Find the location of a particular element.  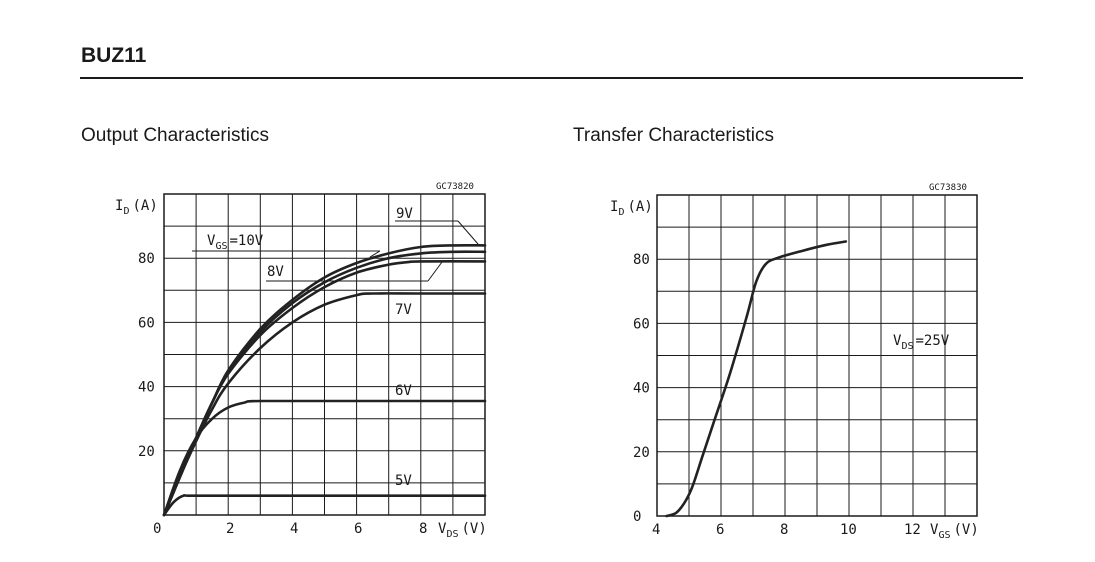

output-x-axis-label: VDS (V) is located at coordinates (462, 530).